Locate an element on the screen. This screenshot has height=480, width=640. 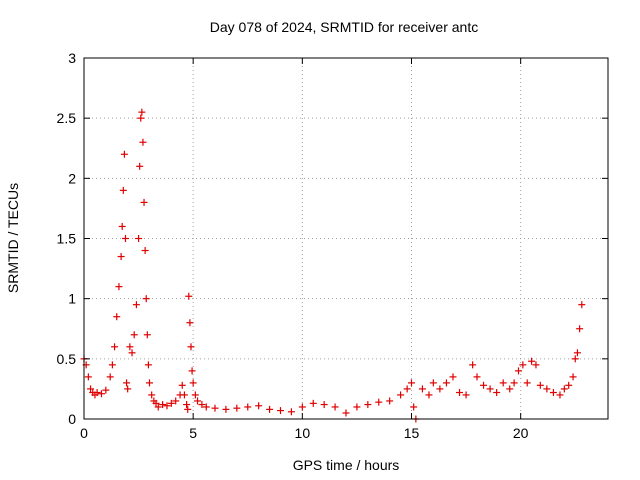
y-tick-labels: 0 0.5 1 1.5 2 2.5 3 is located at coordinates (67, 238).